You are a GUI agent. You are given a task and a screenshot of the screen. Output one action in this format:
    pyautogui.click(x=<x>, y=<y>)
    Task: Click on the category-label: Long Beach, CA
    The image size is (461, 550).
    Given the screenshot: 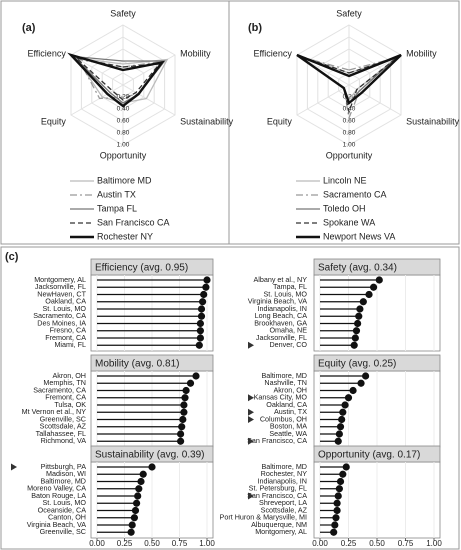 What is the action you would take?
    pyautogui.click(x=281, y=315)
    